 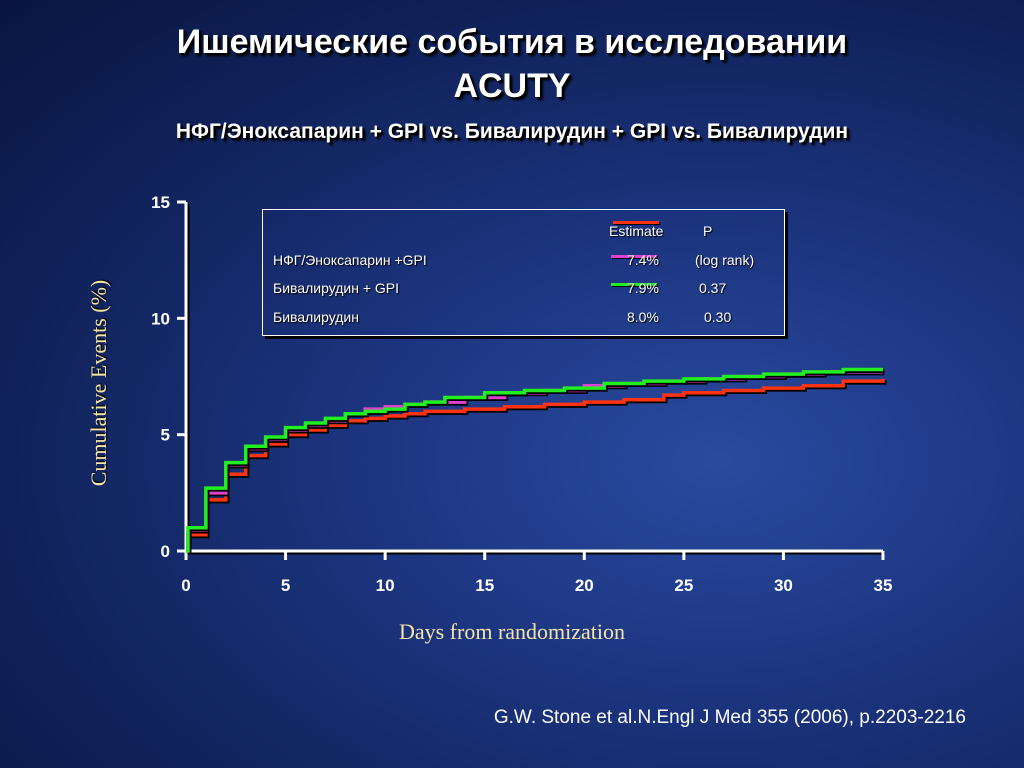 I want to click on legend-header-p: P, so click(x=708, y=231).